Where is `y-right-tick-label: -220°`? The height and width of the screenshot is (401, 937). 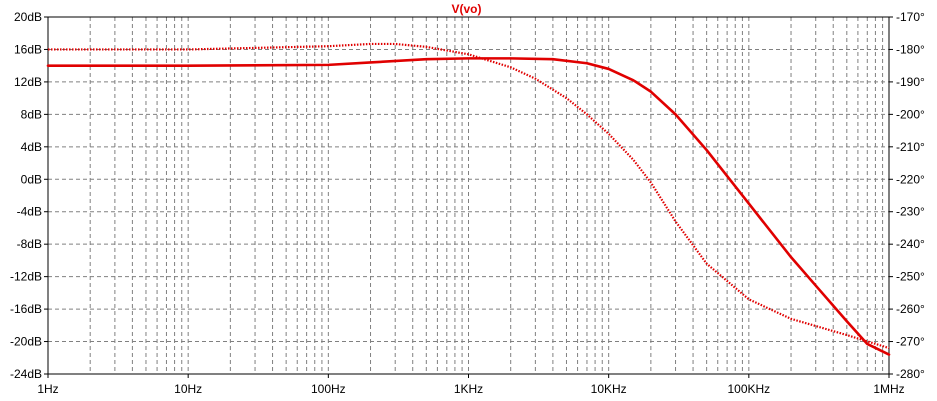 y-right-tick-label: -220° is located at coordinates (910, 179).